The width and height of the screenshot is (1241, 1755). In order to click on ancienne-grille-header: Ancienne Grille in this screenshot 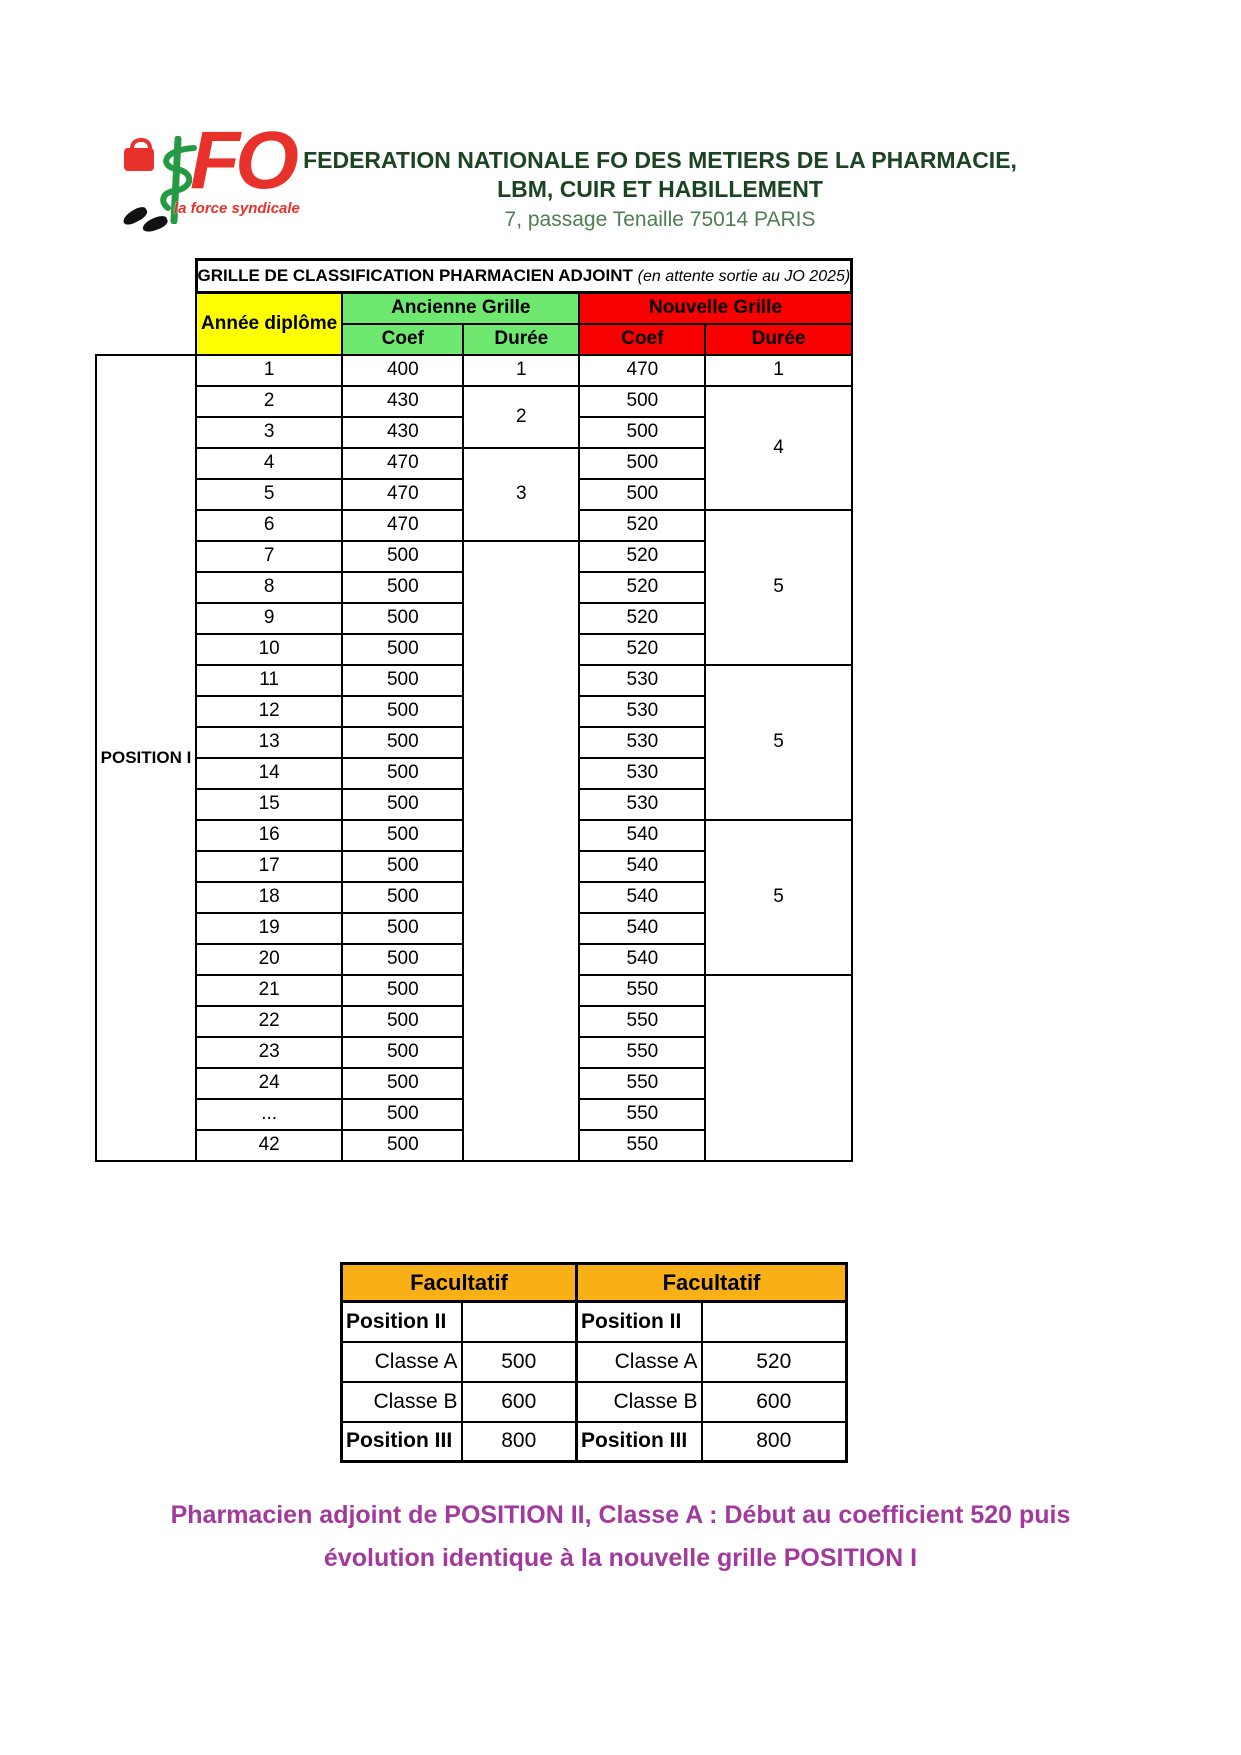, I will do `click(461, 308)`.